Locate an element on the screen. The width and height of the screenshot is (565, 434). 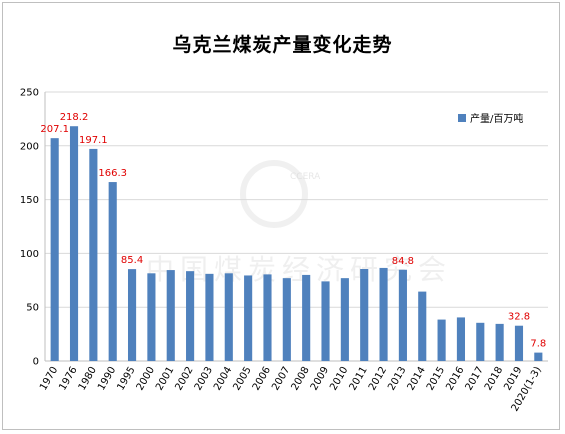
legend: 产量/百万吨 is located at coordinates (490, 117).